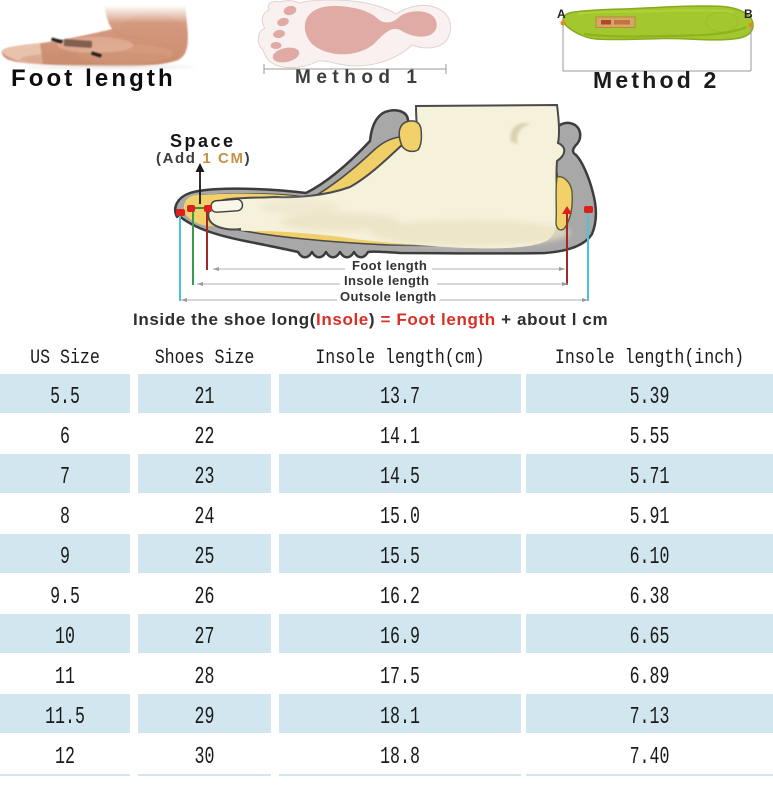 The height and width of the screenshot is (786, 773). Describe the element at coordinates (748, 14) in the screenshot. I see `svg-text: B` at that location.